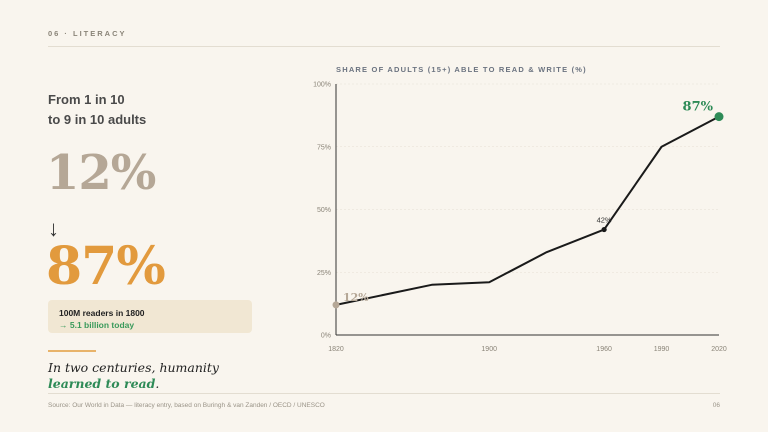 The image size is (768, 432). I want to click on y-tick-label: 100%, so click(322, 85).